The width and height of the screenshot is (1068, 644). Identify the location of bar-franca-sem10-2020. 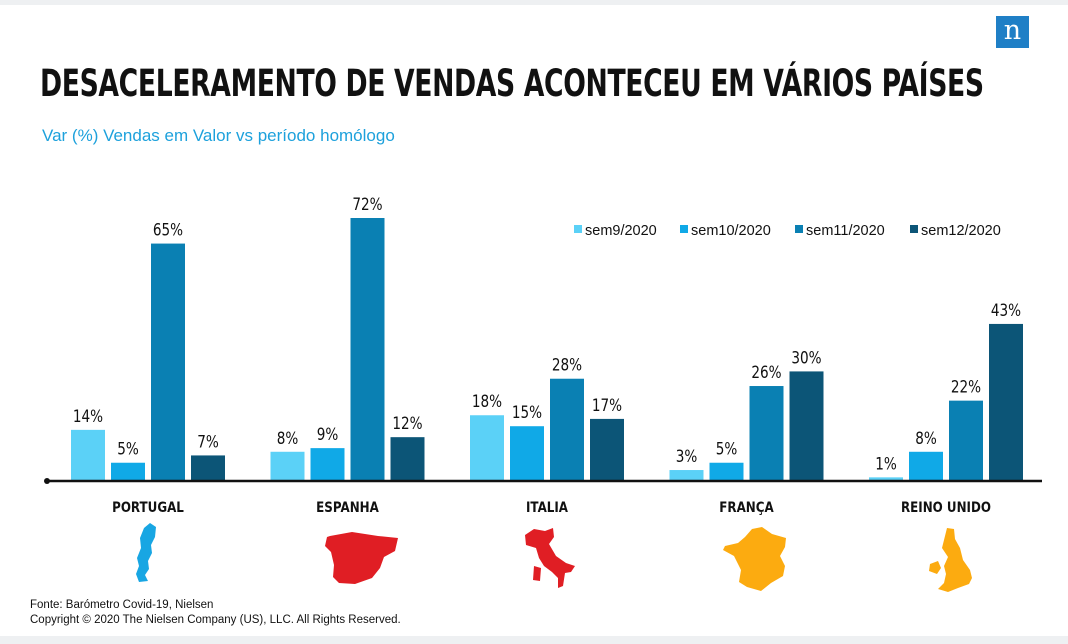
(726, 471).